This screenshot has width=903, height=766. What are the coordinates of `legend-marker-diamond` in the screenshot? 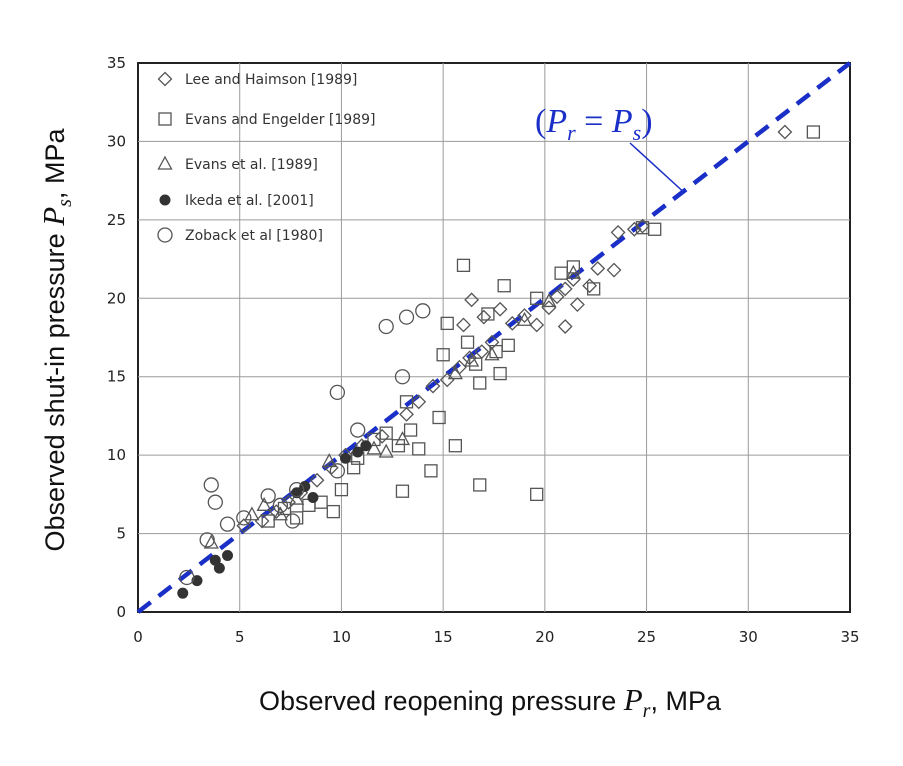 It's located at (165, 79).